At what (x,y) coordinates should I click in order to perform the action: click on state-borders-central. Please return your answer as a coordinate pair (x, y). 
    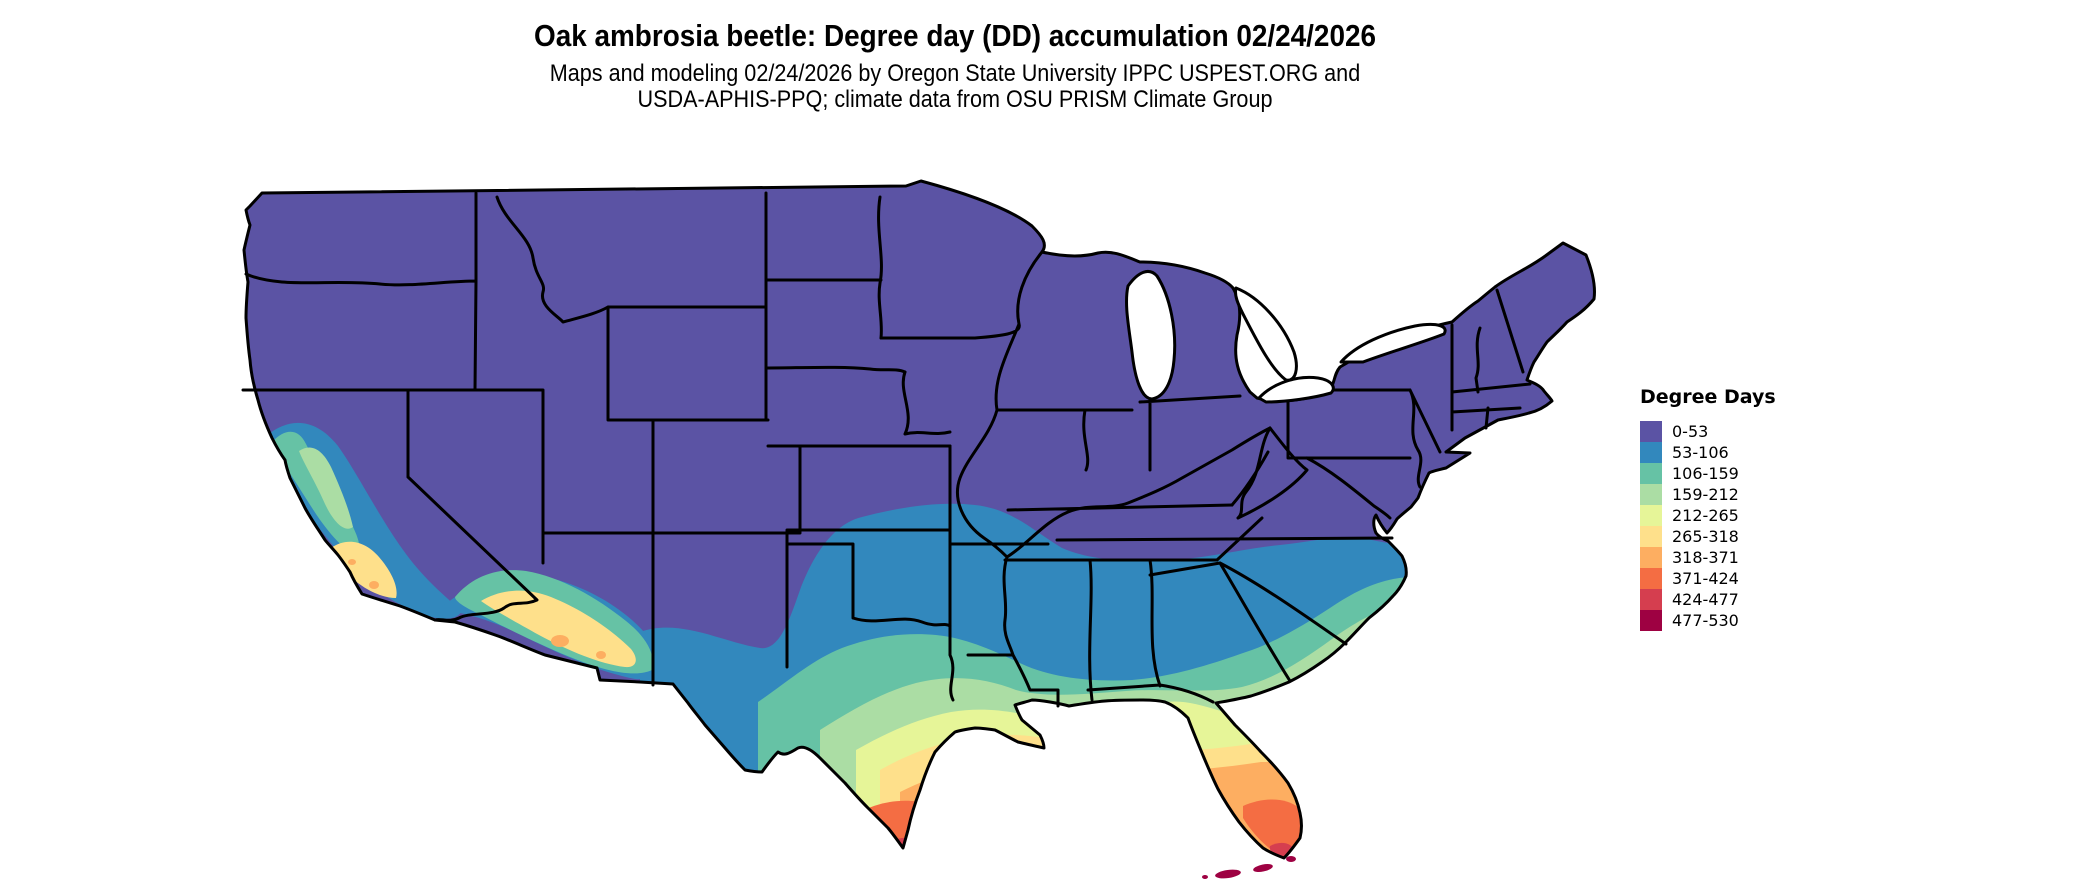
    Looking at the image, I should click on (1028, 479).